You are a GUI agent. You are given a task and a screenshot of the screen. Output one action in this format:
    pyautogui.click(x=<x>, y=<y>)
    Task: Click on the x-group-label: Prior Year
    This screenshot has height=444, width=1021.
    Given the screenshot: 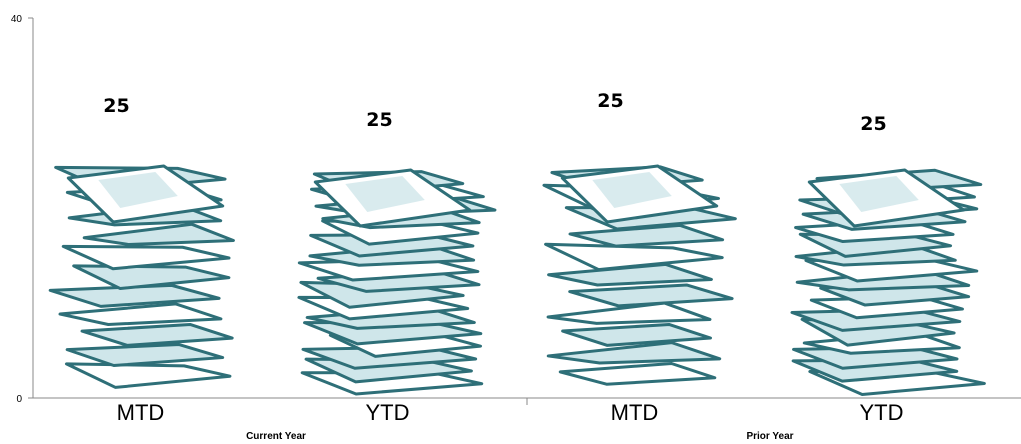 What is the action you would take?
    pyautogui.click(x=769, y=436)
    